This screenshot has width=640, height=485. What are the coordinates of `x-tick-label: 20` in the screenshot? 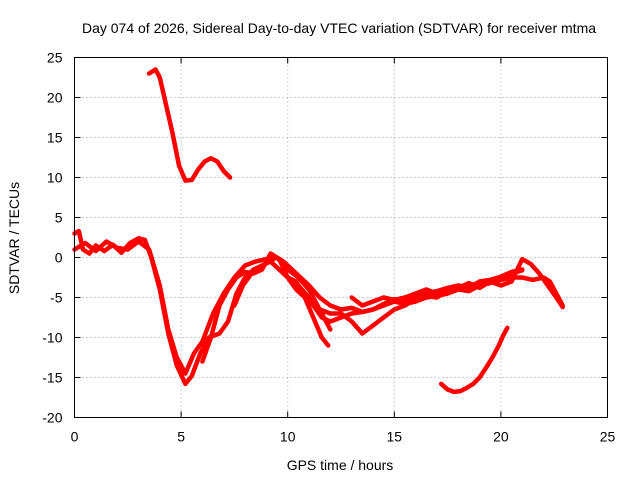 It's located at (501, 437).